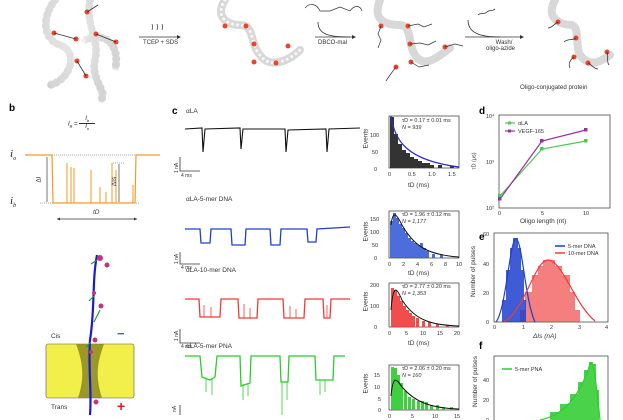  Describe the element at coordinates (177, 168) in the screenshot. I see `scale-y-ala: 1 nA` at that location.